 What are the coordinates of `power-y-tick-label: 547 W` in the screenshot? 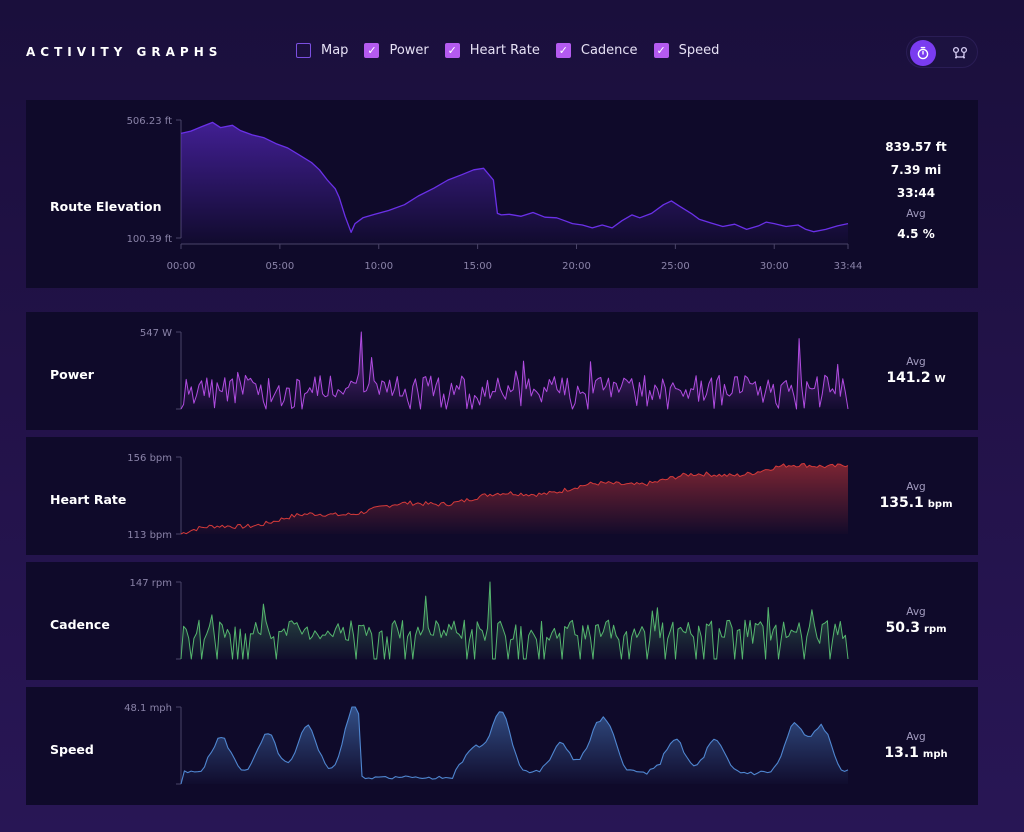 It's located at (156, 333).